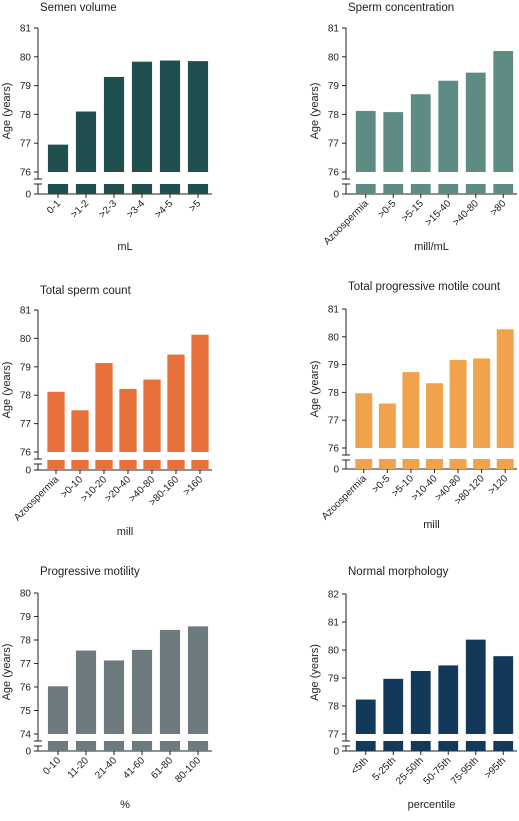  I want to click on x-tick-label: 11-20, so click(79, 768).